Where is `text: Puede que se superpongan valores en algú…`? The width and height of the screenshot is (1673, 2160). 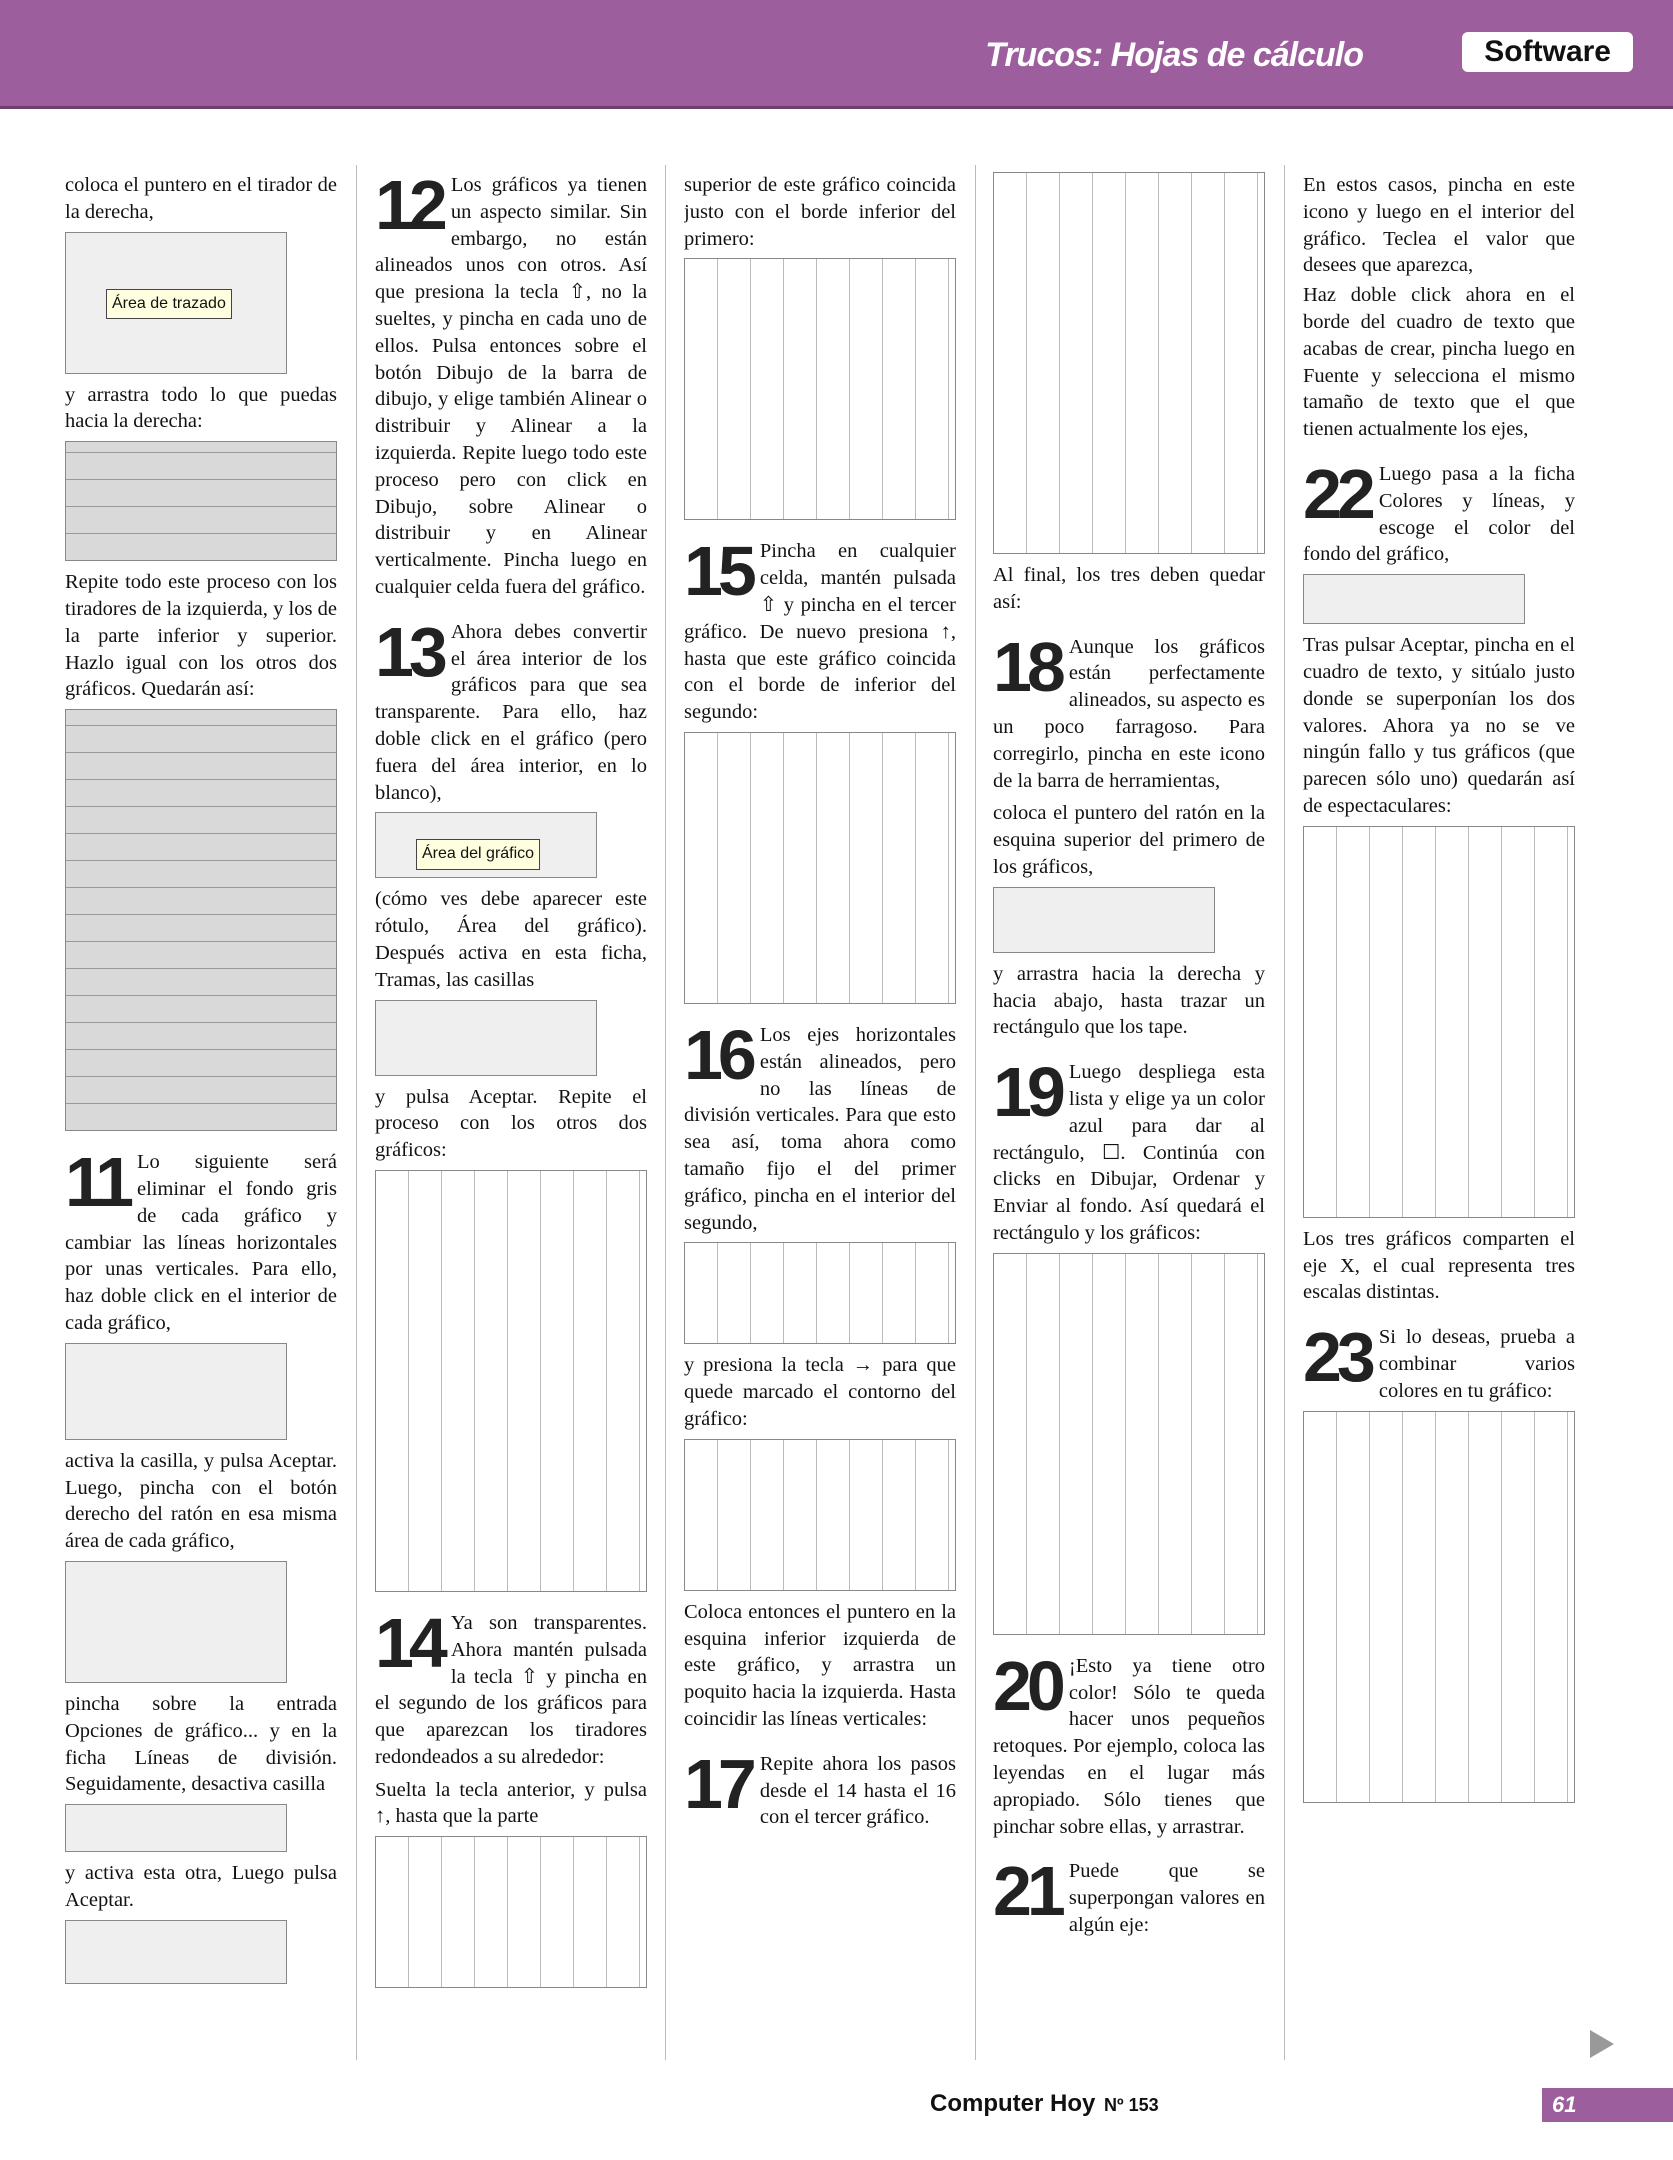 text: Puede que se superpongan valores en algú… is located at coordinates (1166, 1898).